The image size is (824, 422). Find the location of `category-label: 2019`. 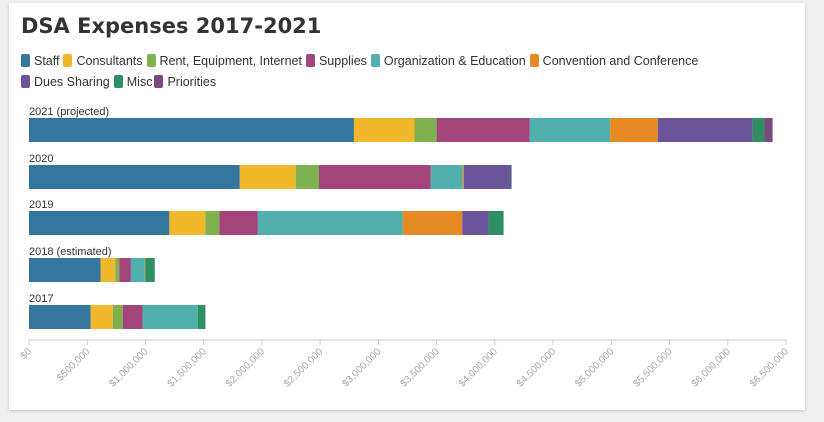

category-label: 2019 is located at coordinates (41, 205).